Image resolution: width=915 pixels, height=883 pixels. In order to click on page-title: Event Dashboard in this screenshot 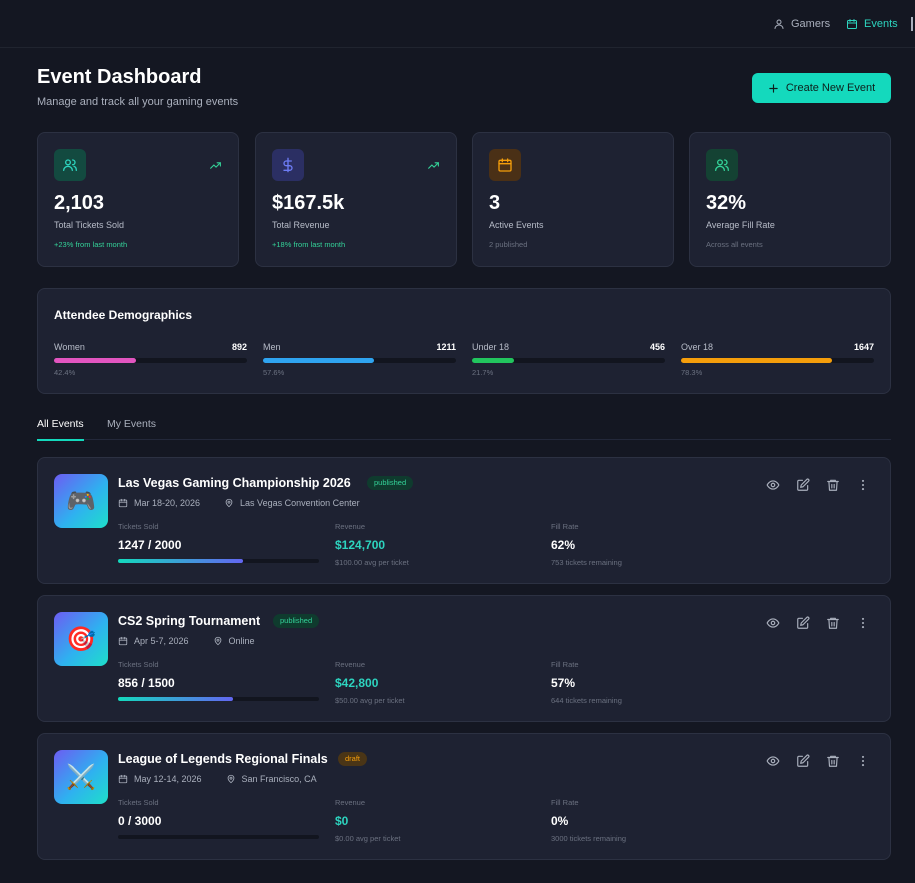, I will do `click(119, 77)`.